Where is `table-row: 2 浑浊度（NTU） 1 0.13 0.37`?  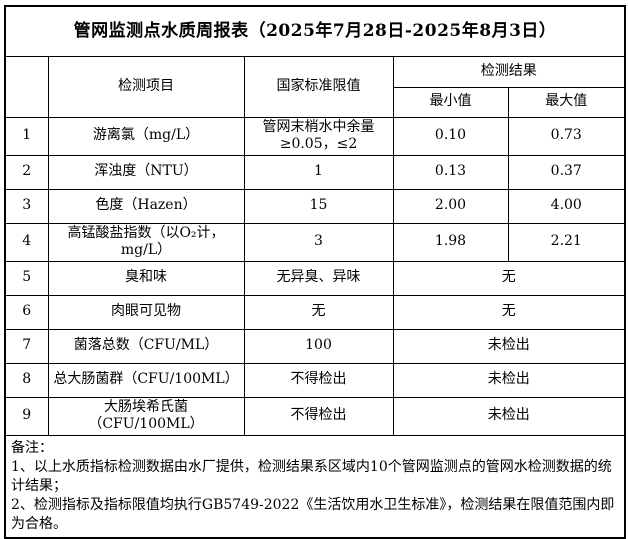
table-row: 2 浑浊度（NTU） 1 0.13 0.37 is located at coordinates (315, 172).